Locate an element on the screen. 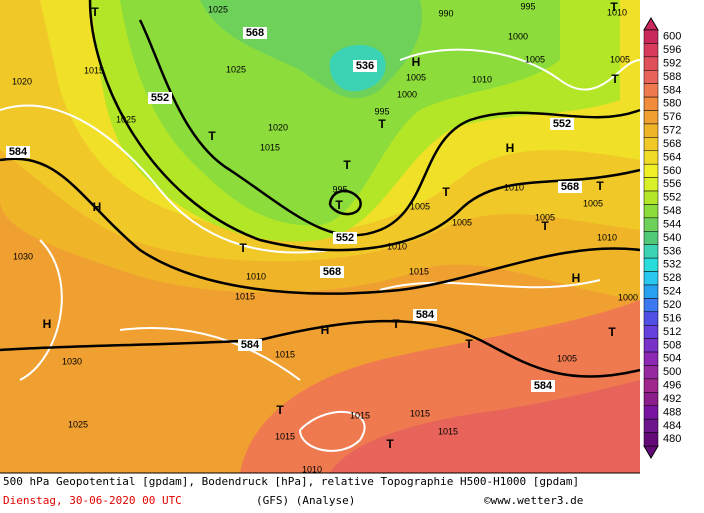  colorbar-label: 552 is located at coordinates (672, 198).